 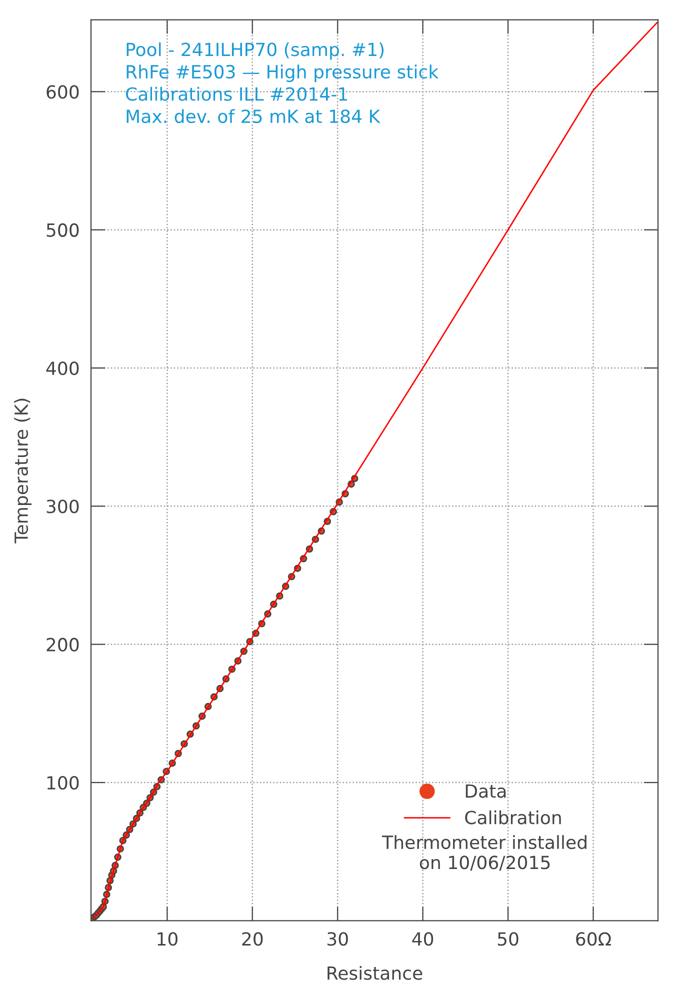 What do you see at coordinates (508, 939) in the screenshot?
I see `x-tick-label: 50` at bounding box center [508, 939].